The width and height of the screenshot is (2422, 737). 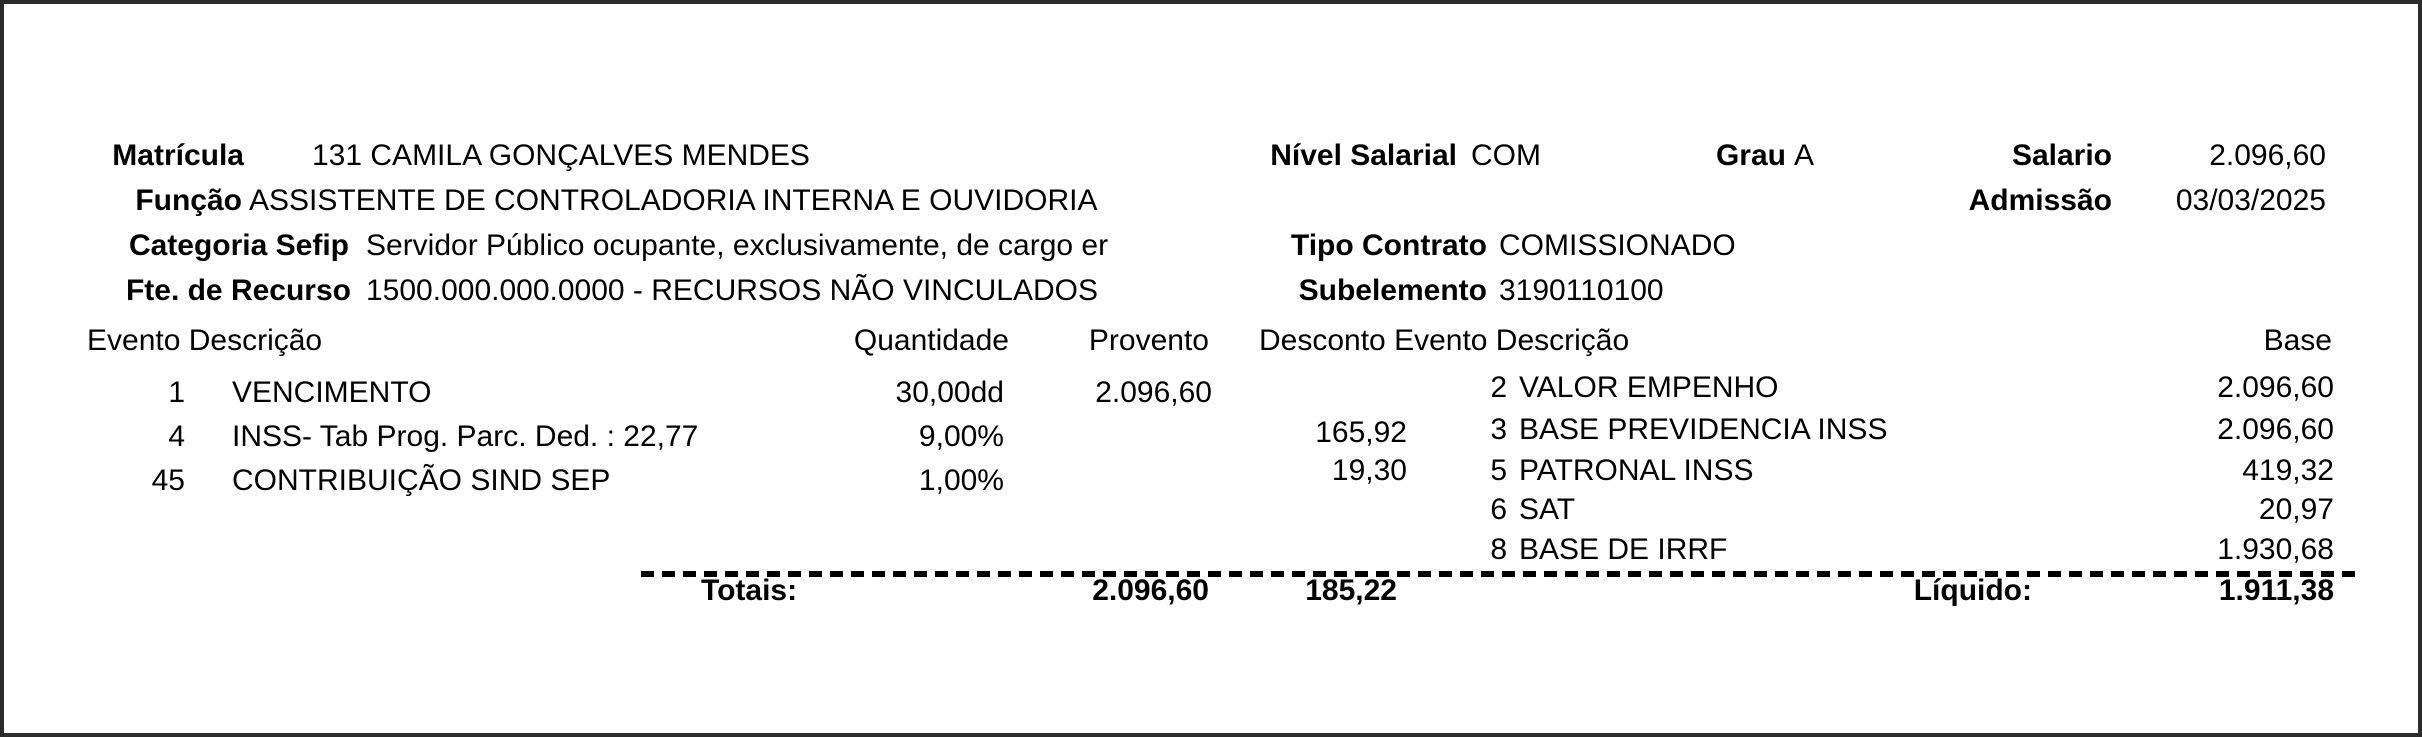 What do you see at coordinates (1150, 590) in the screenshot?
I see `totals-provento: 2.096,60` at bounding box center [1150, 590].